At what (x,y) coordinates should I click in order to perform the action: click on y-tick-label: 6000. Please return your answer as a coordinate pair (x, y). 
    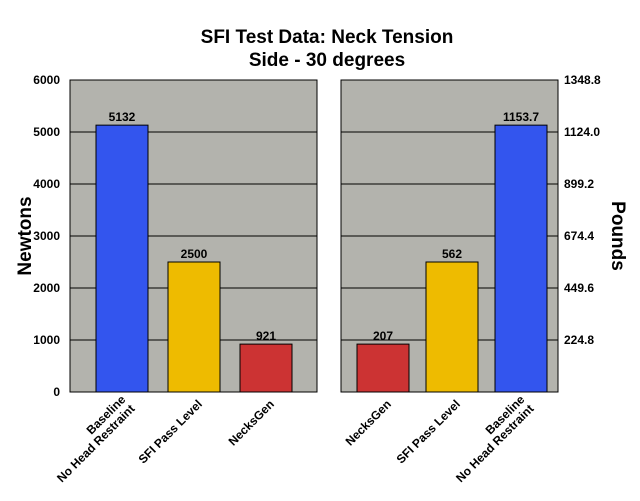
    Looking at the image, I should click on (46, 80).